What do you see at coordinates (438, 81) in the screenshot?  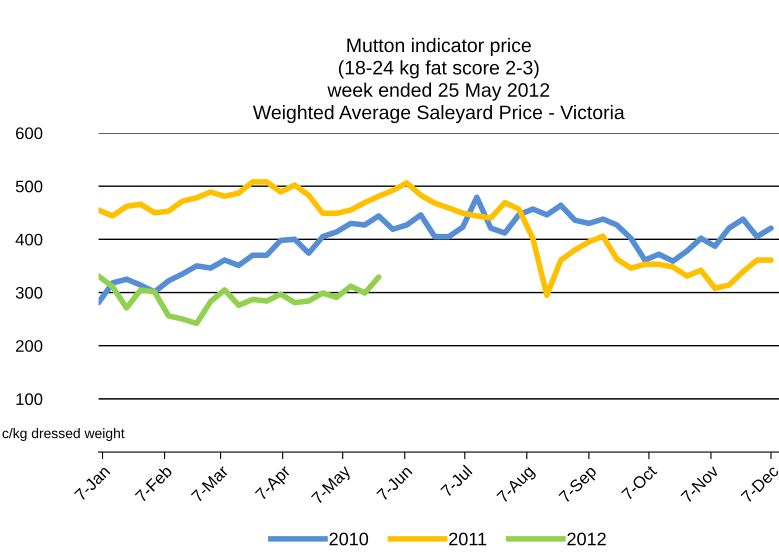 I see `chart-title: Mutton indicator price (18-24 kg fat score 2-3) week ended 25 May 2012 Weighted Average Saleyard Price - Victoria` at bounding box center [438, 81].